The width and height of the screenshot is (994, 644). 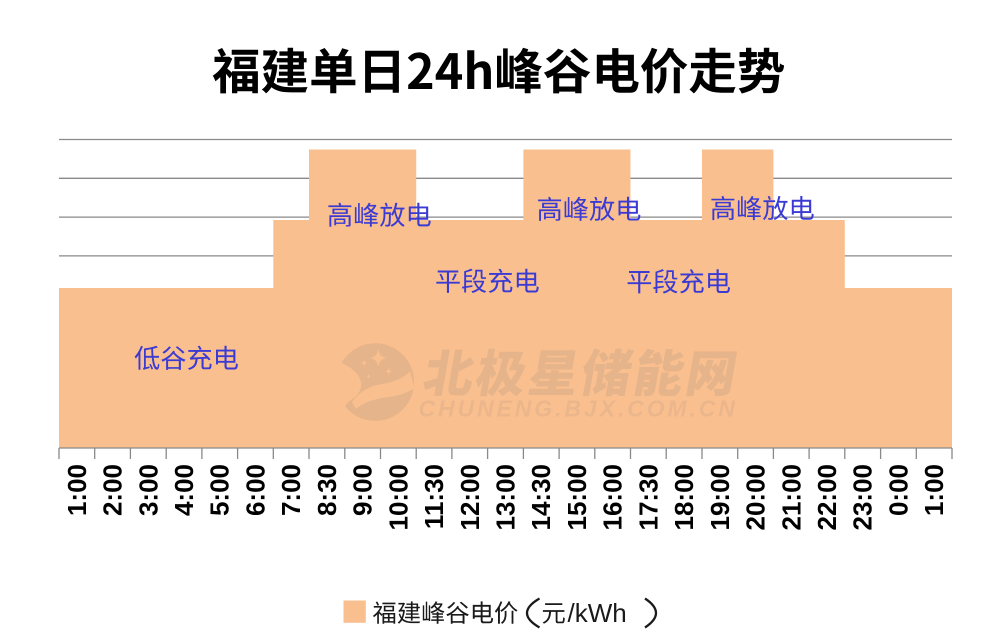 What do you see at coordinates (363, 490) in the screenshot?
I see `svg-text: 9:00` at bounding box center [363, 490].